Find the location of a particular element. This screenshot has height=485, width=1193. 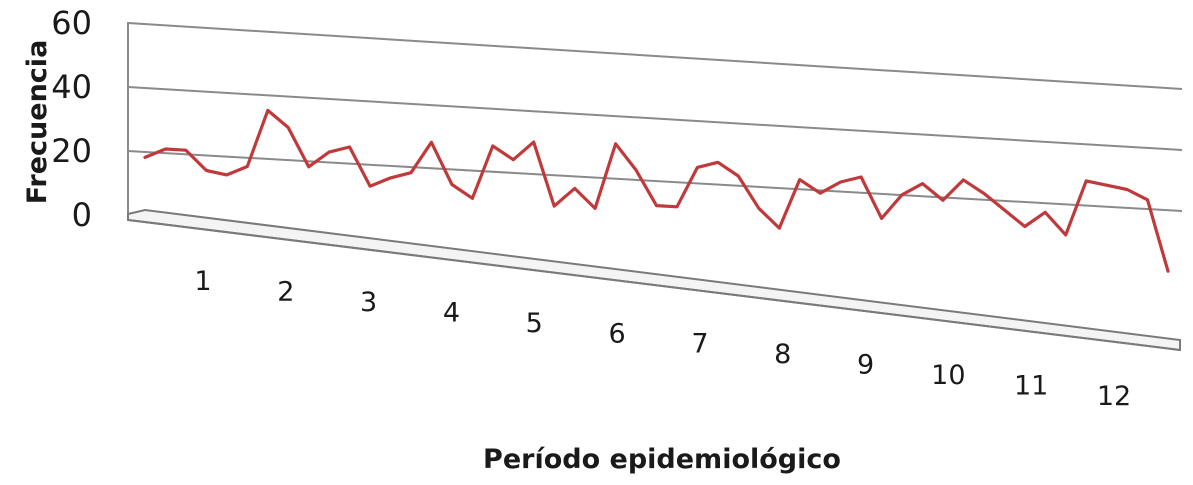

x-tick-label: 9 is located at coordinates (865, 365).